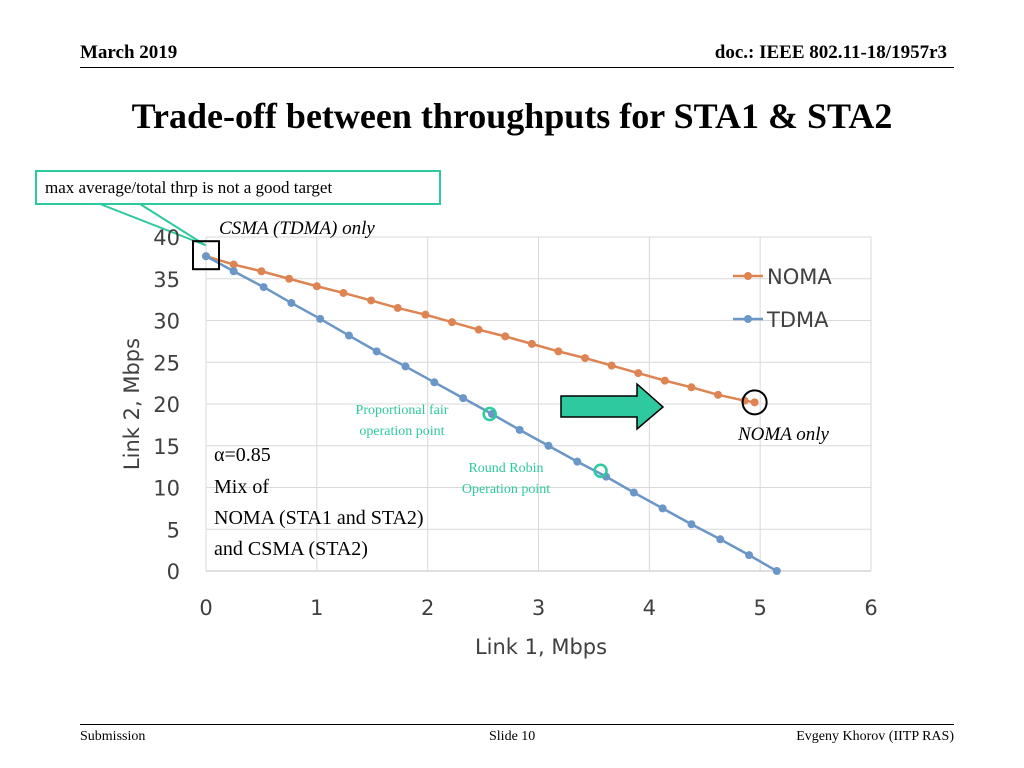 Image resolution: width=1024 pixels, height=768 pixels. I want to click on operation-point-label: Proportional fair, so click(402, 410).